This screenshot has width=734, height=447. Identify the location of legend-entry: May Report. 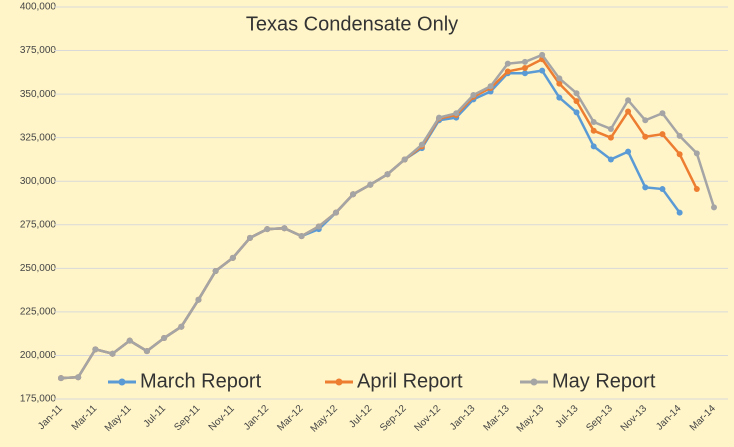
(588, 381).